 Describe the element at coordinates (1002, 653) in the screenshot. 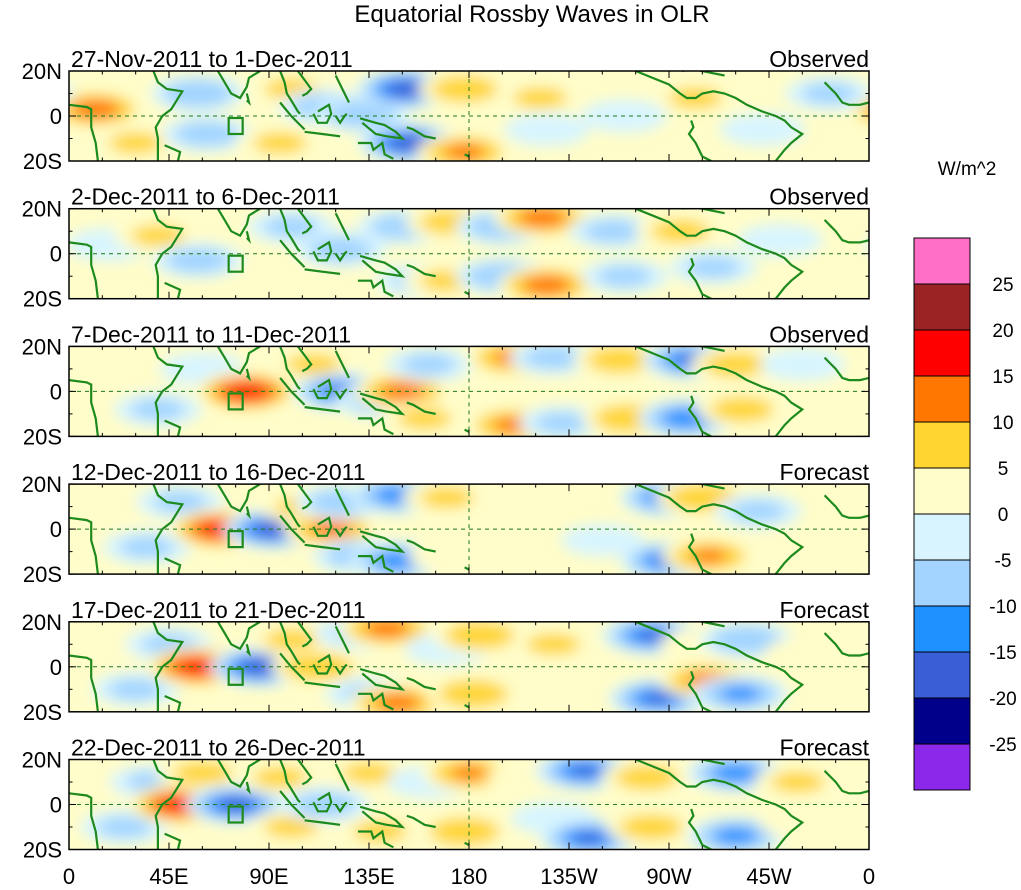

I see `colorbar-level-label: -15` at that location.